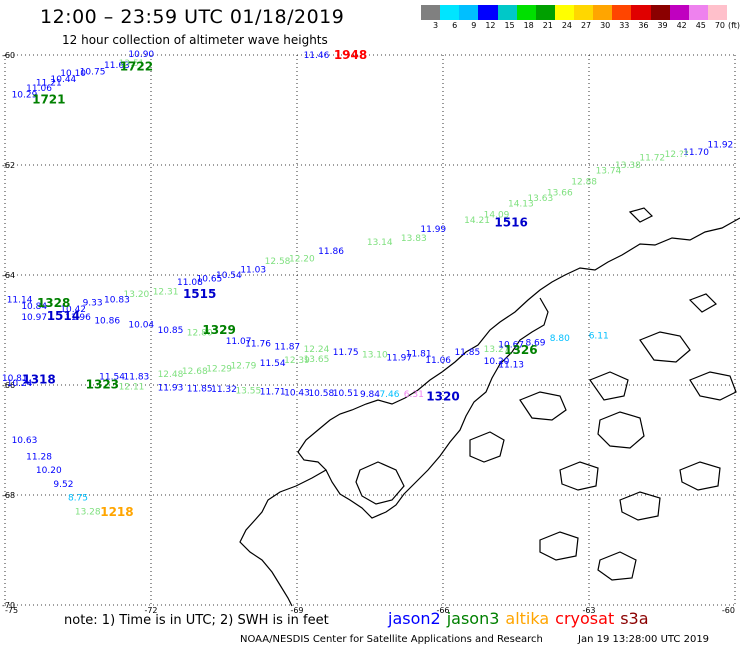 This screenshot has height=650, width=740. What do you see at coordinates (497, 350) in the screenshot?
I see `wave-height-label: 13.27` at bounding box center [497, 350].